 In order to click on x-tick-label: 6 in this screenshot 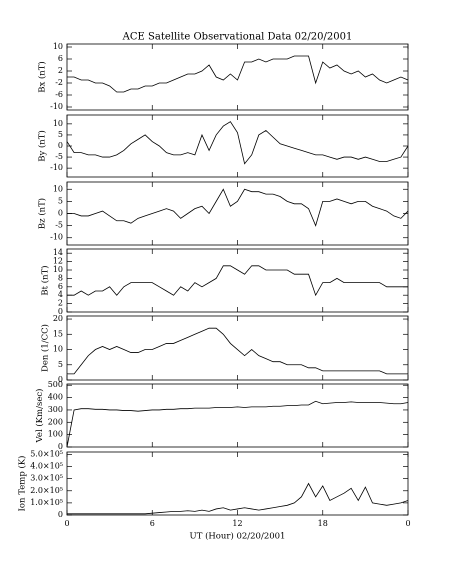, I will do `click(152, 523)`.